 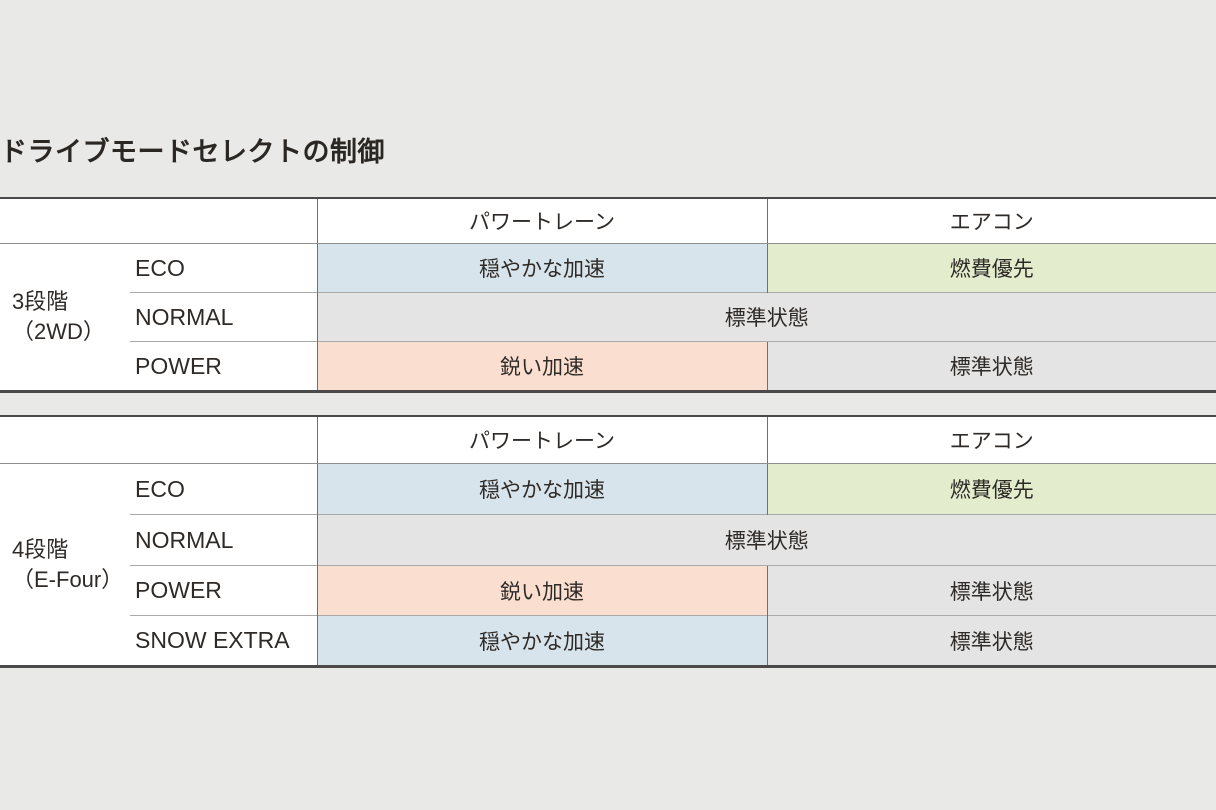 What do you see at coordinates (65, 564) in the screenshot?
I see `group-label-efour: 4段階 （E-Four）` at bounding box center [65, 564].